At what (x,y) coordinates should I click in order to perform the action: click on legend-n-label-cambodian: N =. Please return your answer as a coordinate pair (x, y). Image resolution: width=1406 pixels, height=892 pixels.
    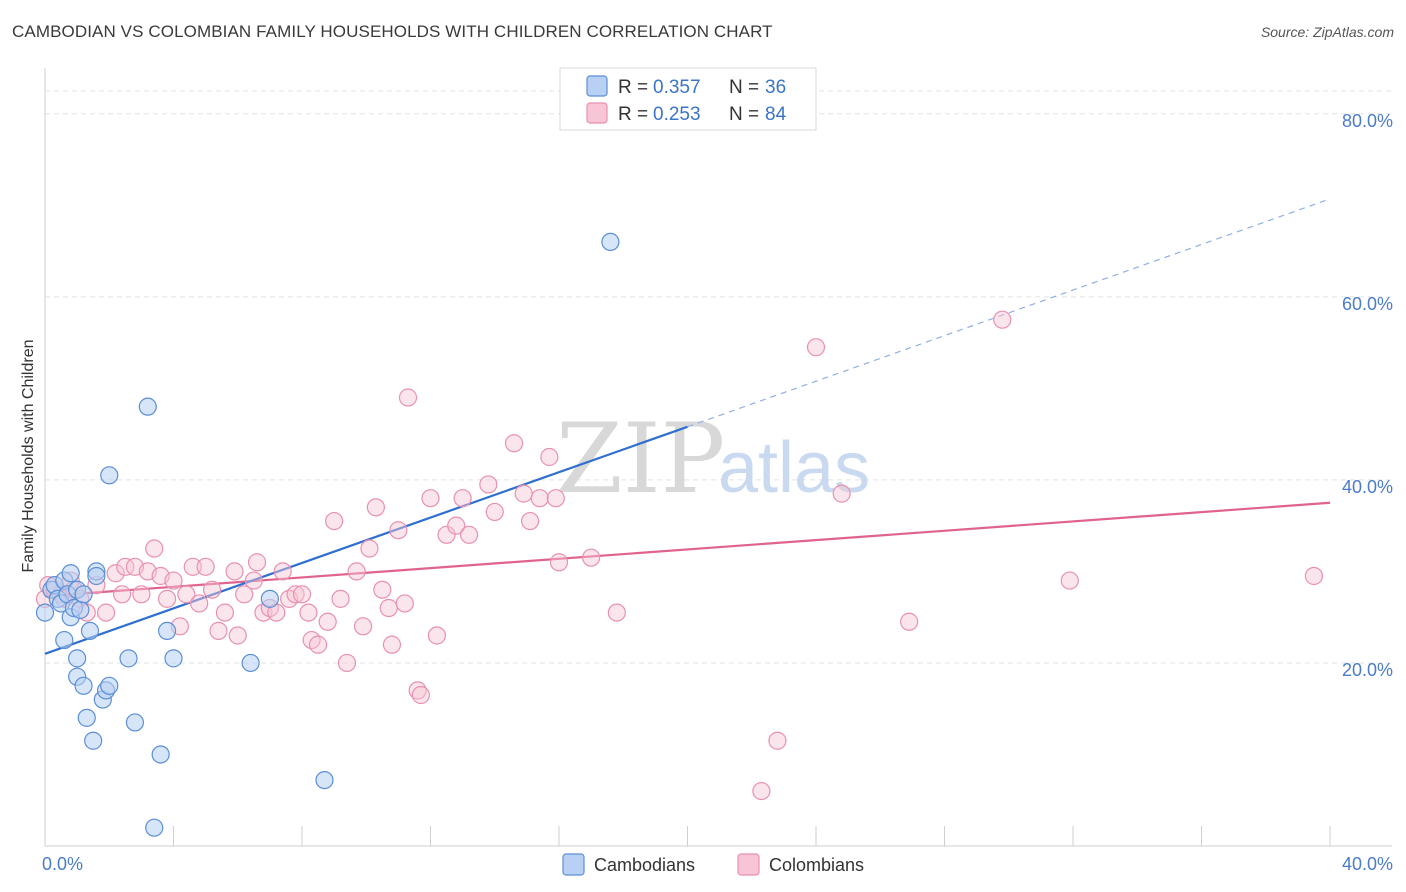
    Looking at the image, I should click on (744, 87).